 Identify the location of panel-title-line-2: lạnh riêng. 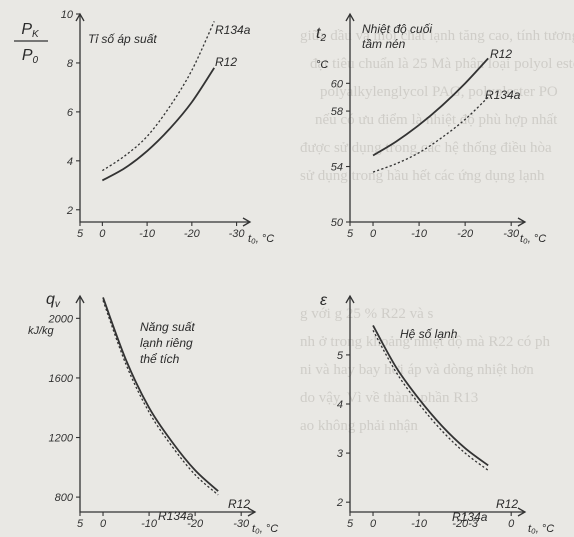
(166, 343).